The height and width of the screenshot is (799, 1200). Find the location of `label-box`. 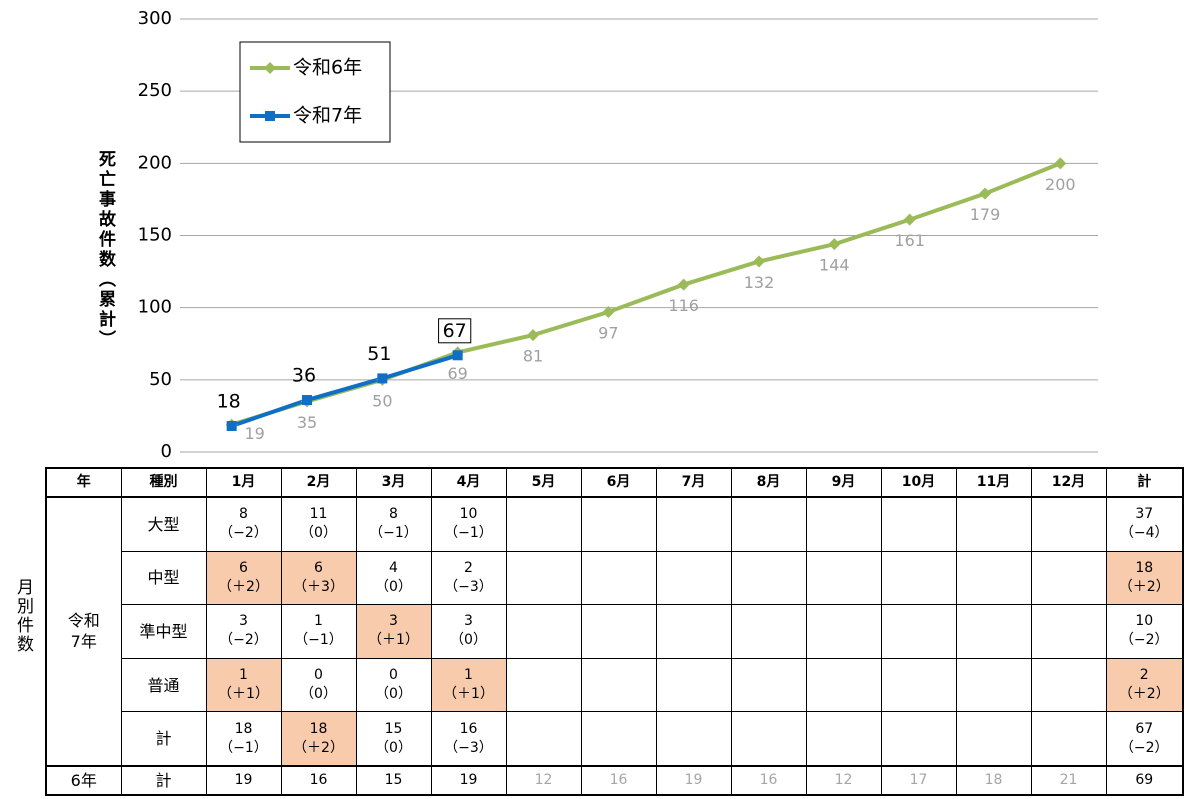

label-box is located at coordinates (455, 331).